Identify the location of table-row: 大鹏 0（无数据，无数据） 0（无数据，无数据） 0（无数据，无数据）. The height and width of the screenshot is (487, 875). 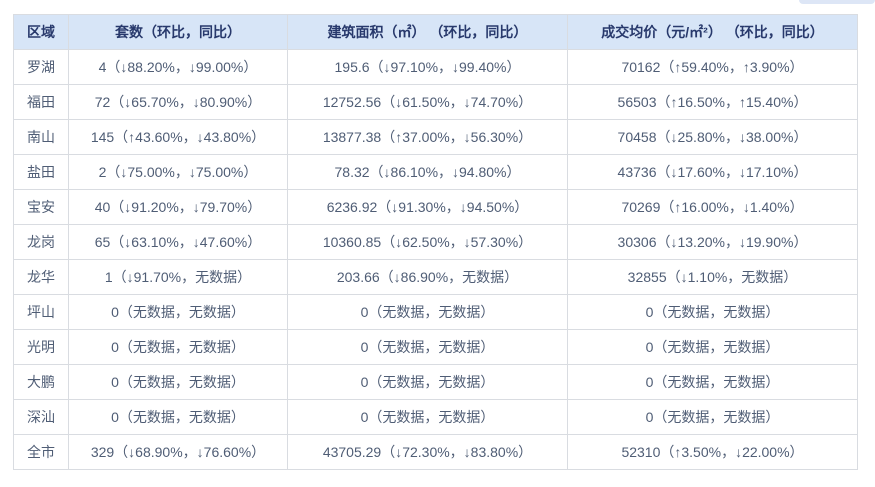
(435, 382).